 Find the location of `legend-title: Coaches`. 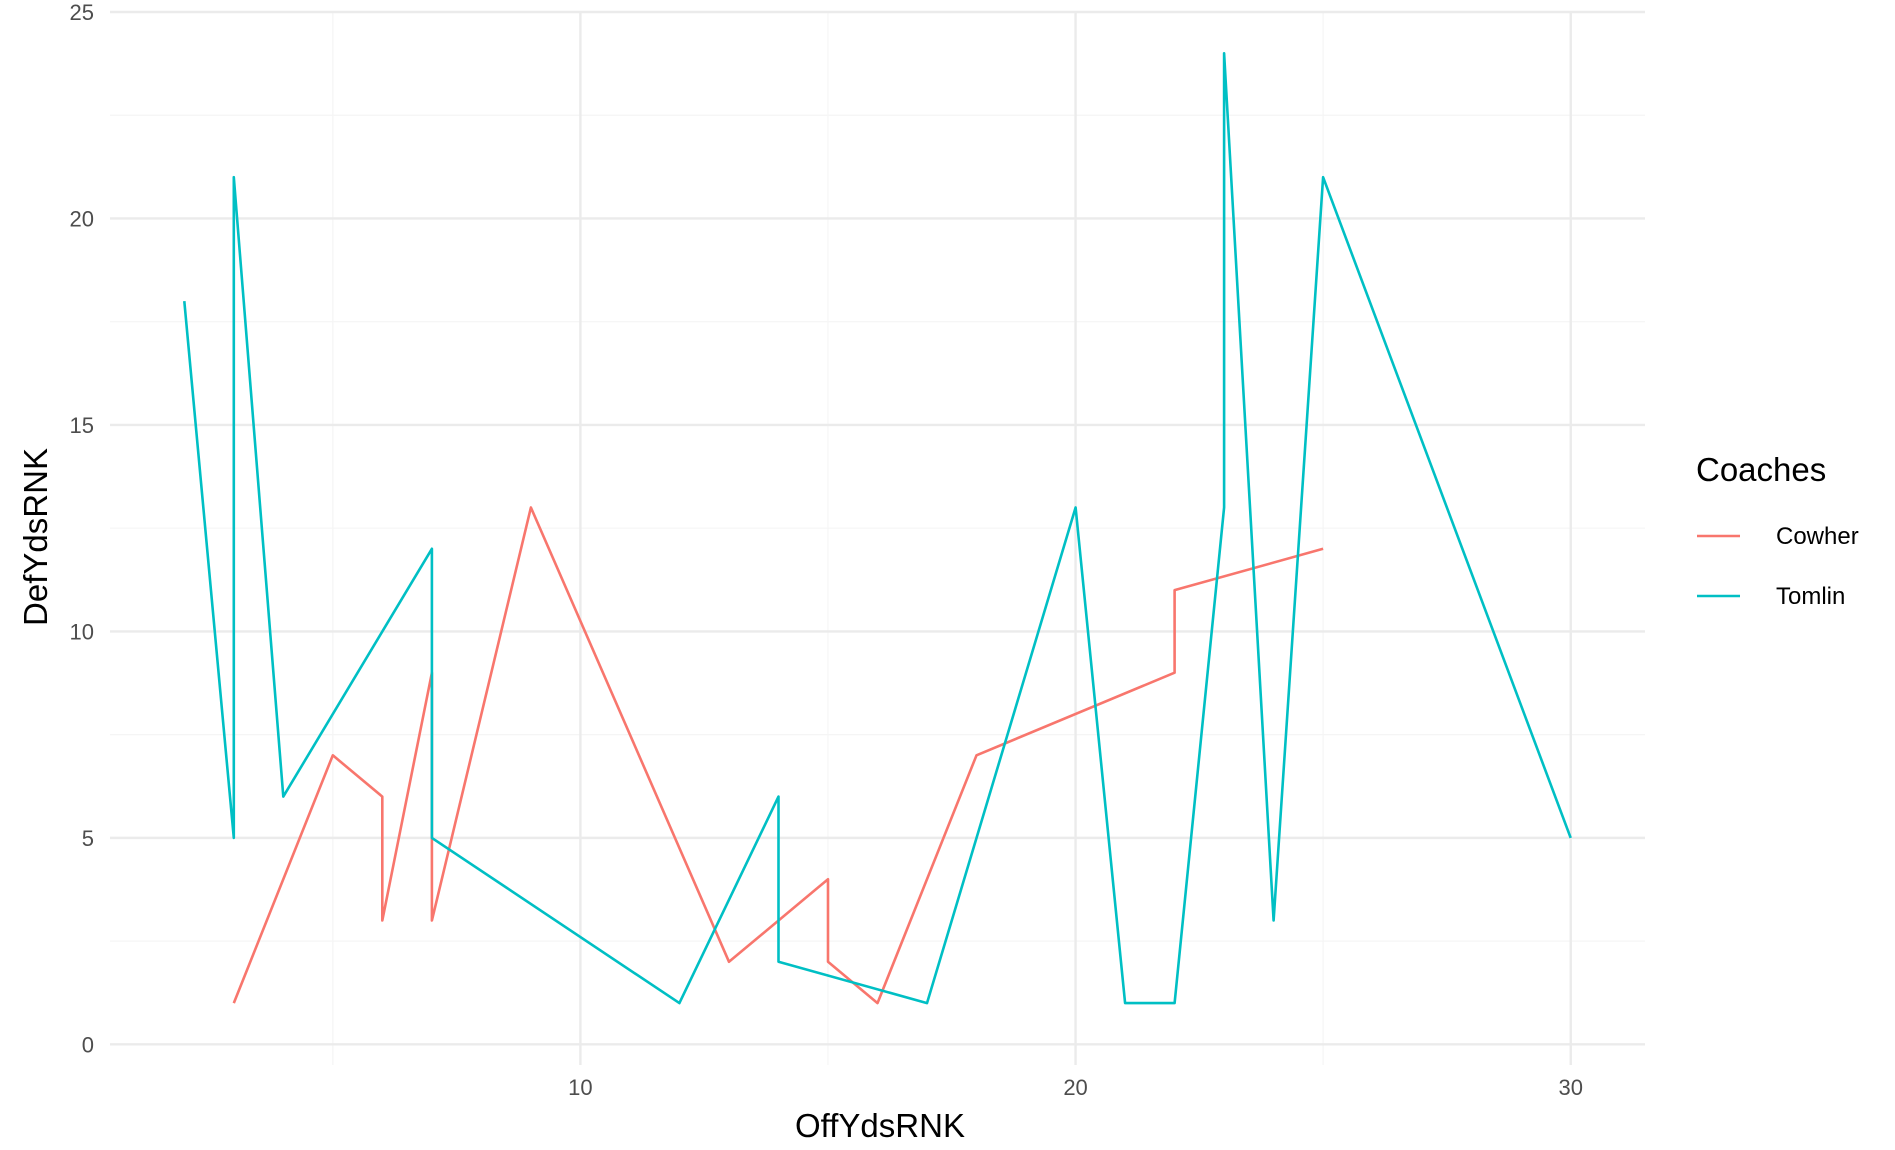

legend-title: Coaches is located at coordinates (1761, 469).